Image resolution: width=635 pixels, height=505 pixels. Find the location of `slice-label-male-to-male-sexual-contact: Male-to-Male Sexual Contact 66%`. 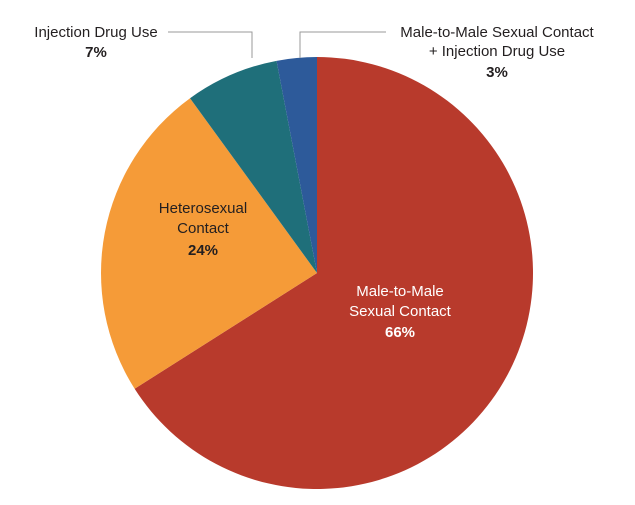

slice-label-male-to-male-sexual-contact: Male-to-Male Sexual Contact 66% is located at coordinates (400, 312).